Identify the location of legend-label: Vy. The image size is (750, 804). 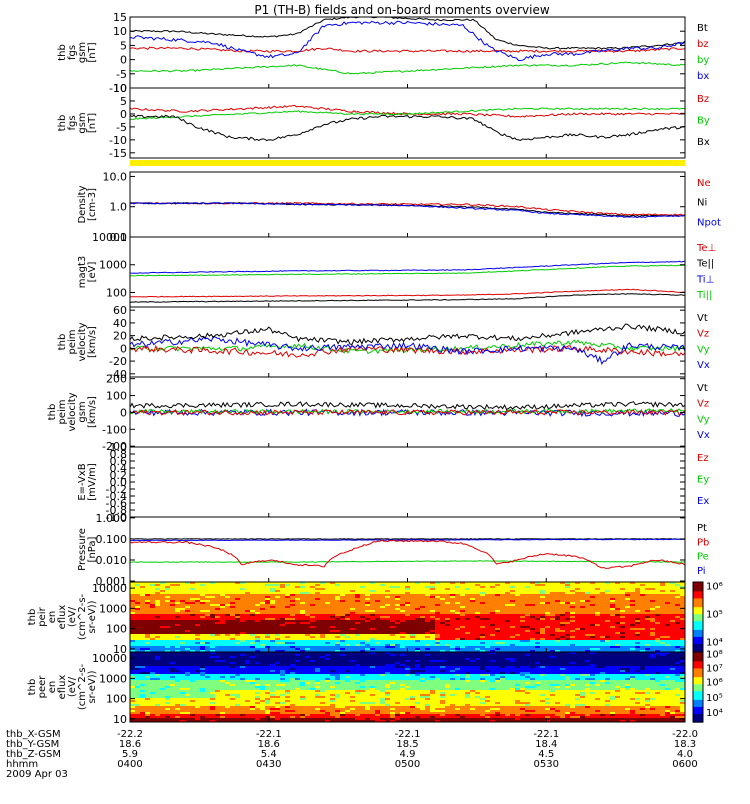
(703, 349).